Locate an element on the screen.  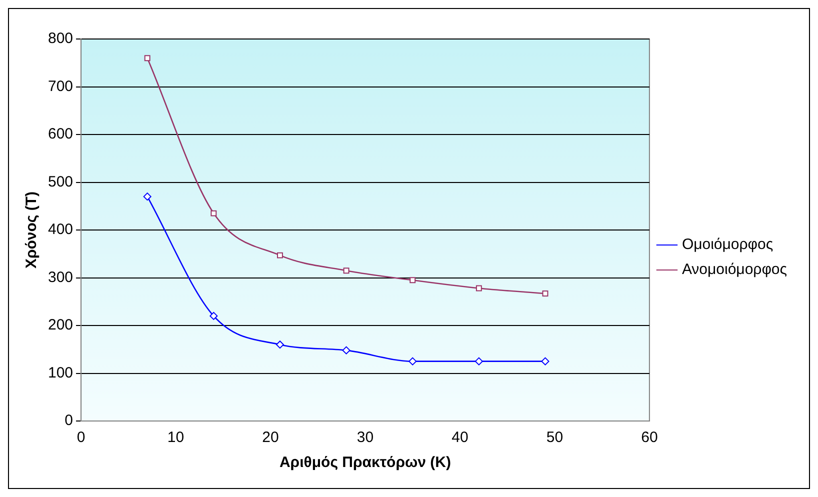
x-tick-label: 50 is located at coordinates (555, 437).